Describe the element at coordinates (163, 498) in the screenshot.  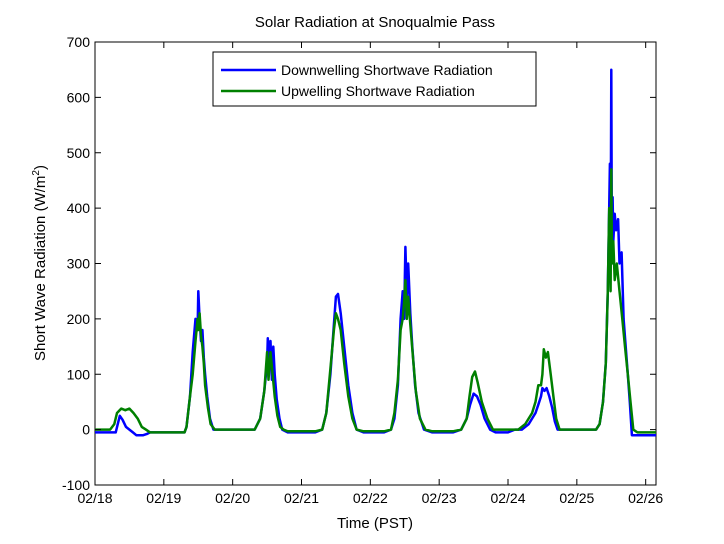
I see `x-tick-label: 02/19` at that location.